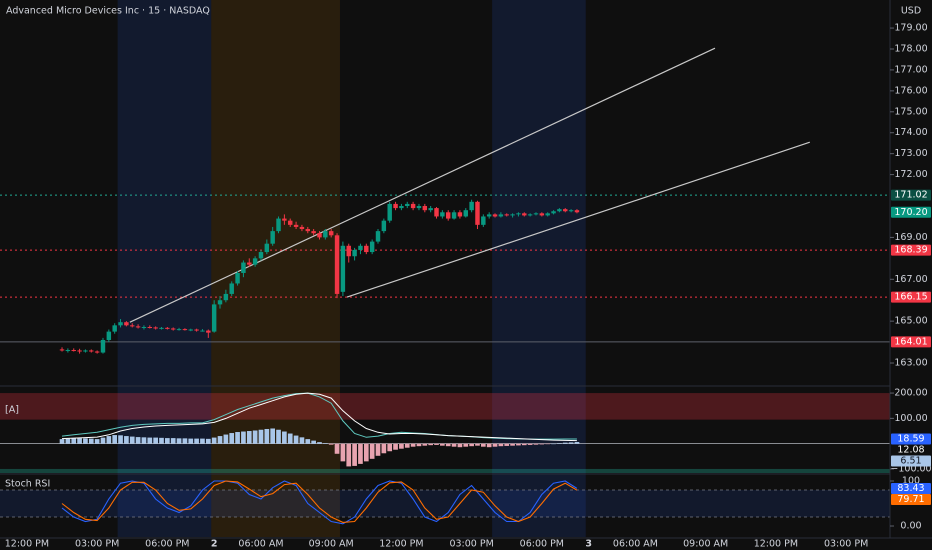 The width and height of the screenshot is (932, 550). Describe the element at coordinates (910, 48) in the screenshot. I see `y-tick-label: 178.00` at that location.